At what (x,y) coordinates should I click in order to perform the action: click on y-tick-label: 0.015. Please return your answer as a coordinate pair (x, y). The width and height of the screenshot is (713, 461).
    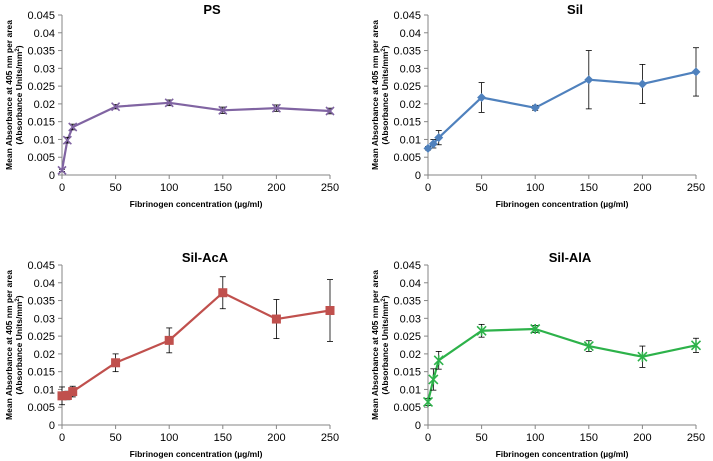
    Looking at the image, I should click on (407, 373).